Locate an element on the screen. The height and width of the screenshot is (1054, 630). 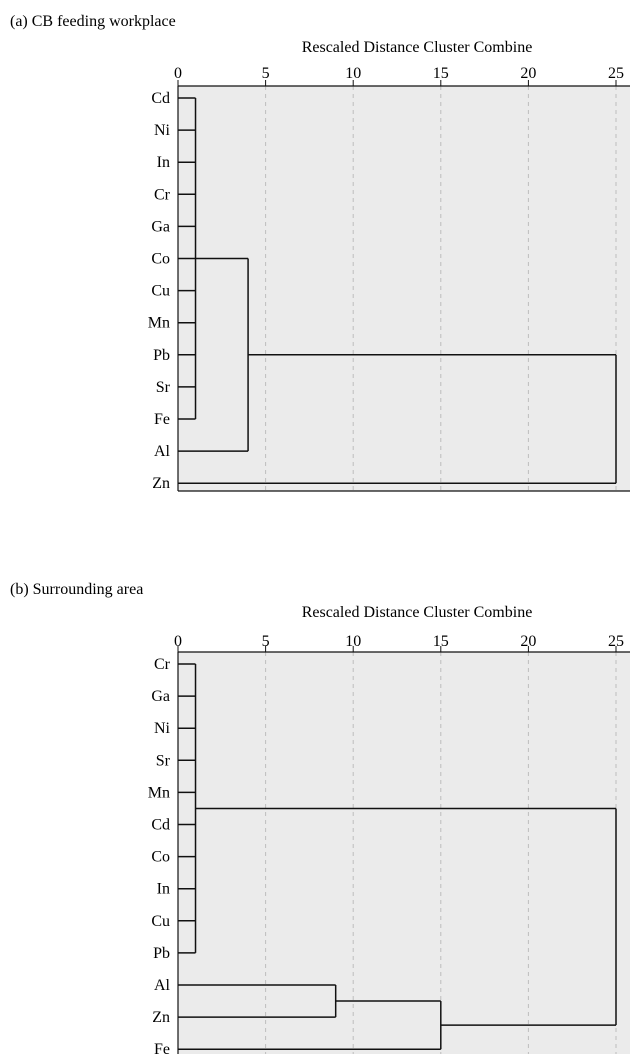
panel-title: (b) Surrounding area is located at coordinates (76, 589).